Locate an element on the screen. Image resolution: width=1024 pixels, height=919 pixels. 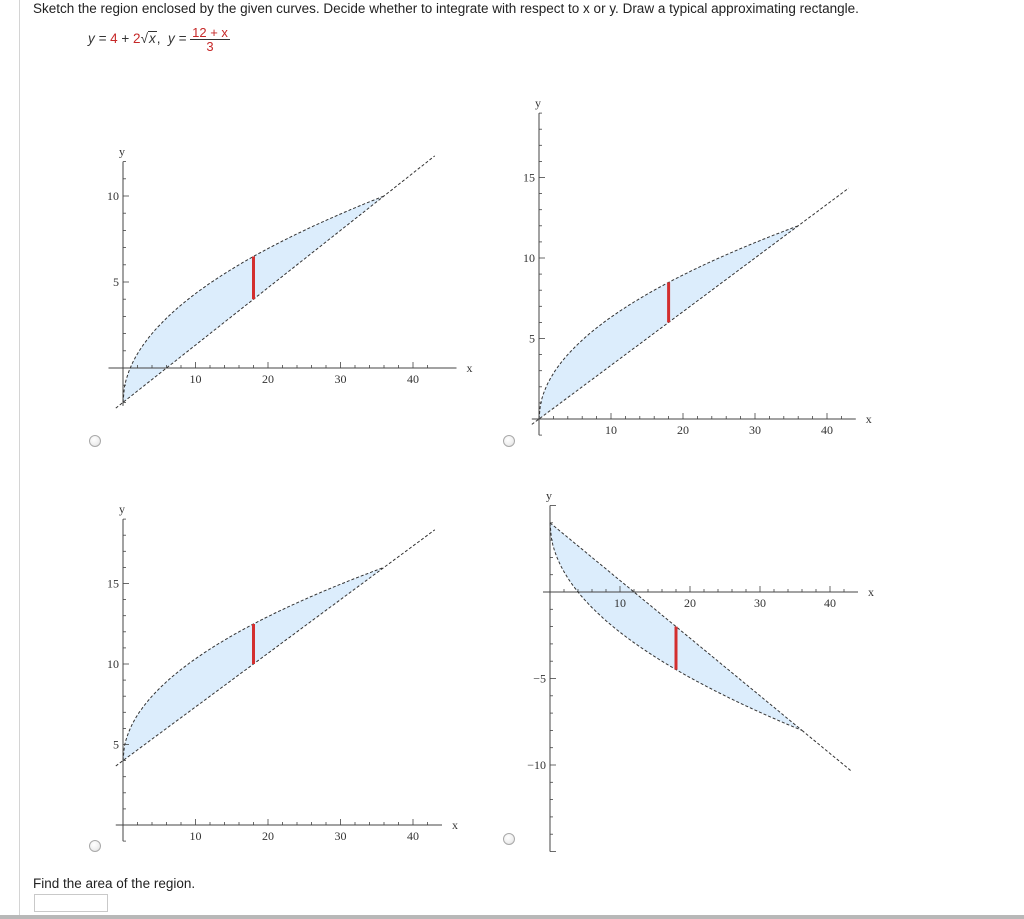
option-b-graph: 10 20 30 40 5 10 15 x y is located at coordinates (697, 266).